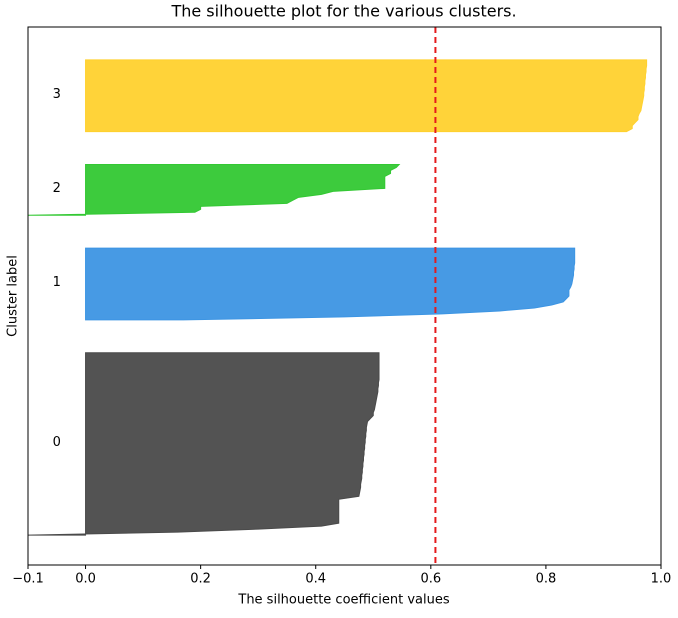 This screenshot has width=678, height=618. I want to click on x-tick-label: 1.0, so click(661, 579).